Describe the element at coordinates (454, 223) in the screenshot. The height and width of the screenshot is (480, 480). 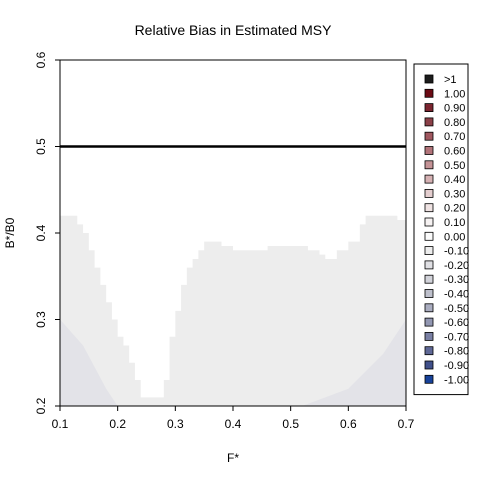
I see `legend-label: 0.10` at that location.